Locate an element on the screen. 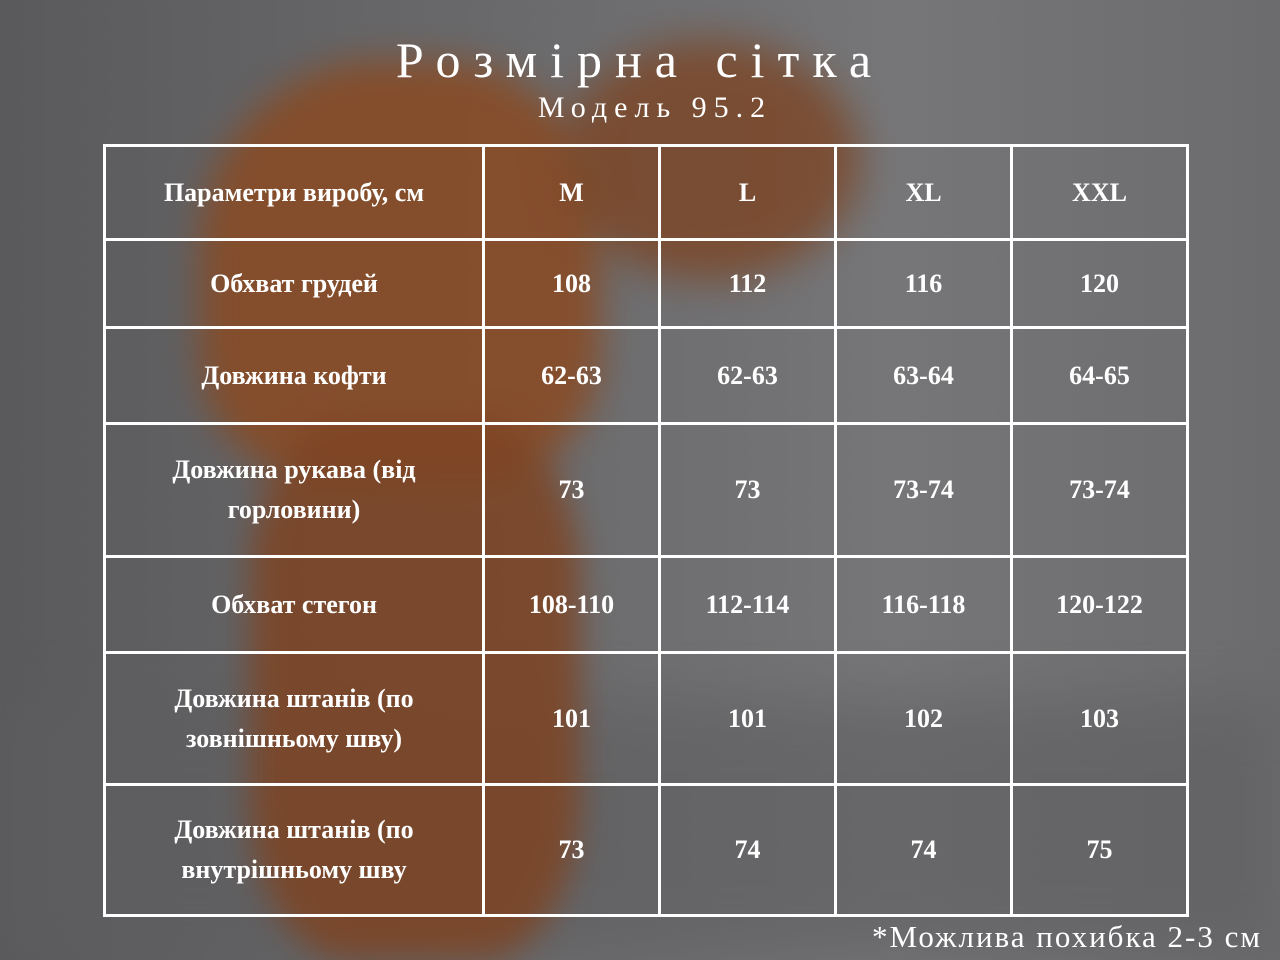 The height and width of the screenshot is (960, 1280). param-cell: Обхват стегон is located at coordinates (294, 604).